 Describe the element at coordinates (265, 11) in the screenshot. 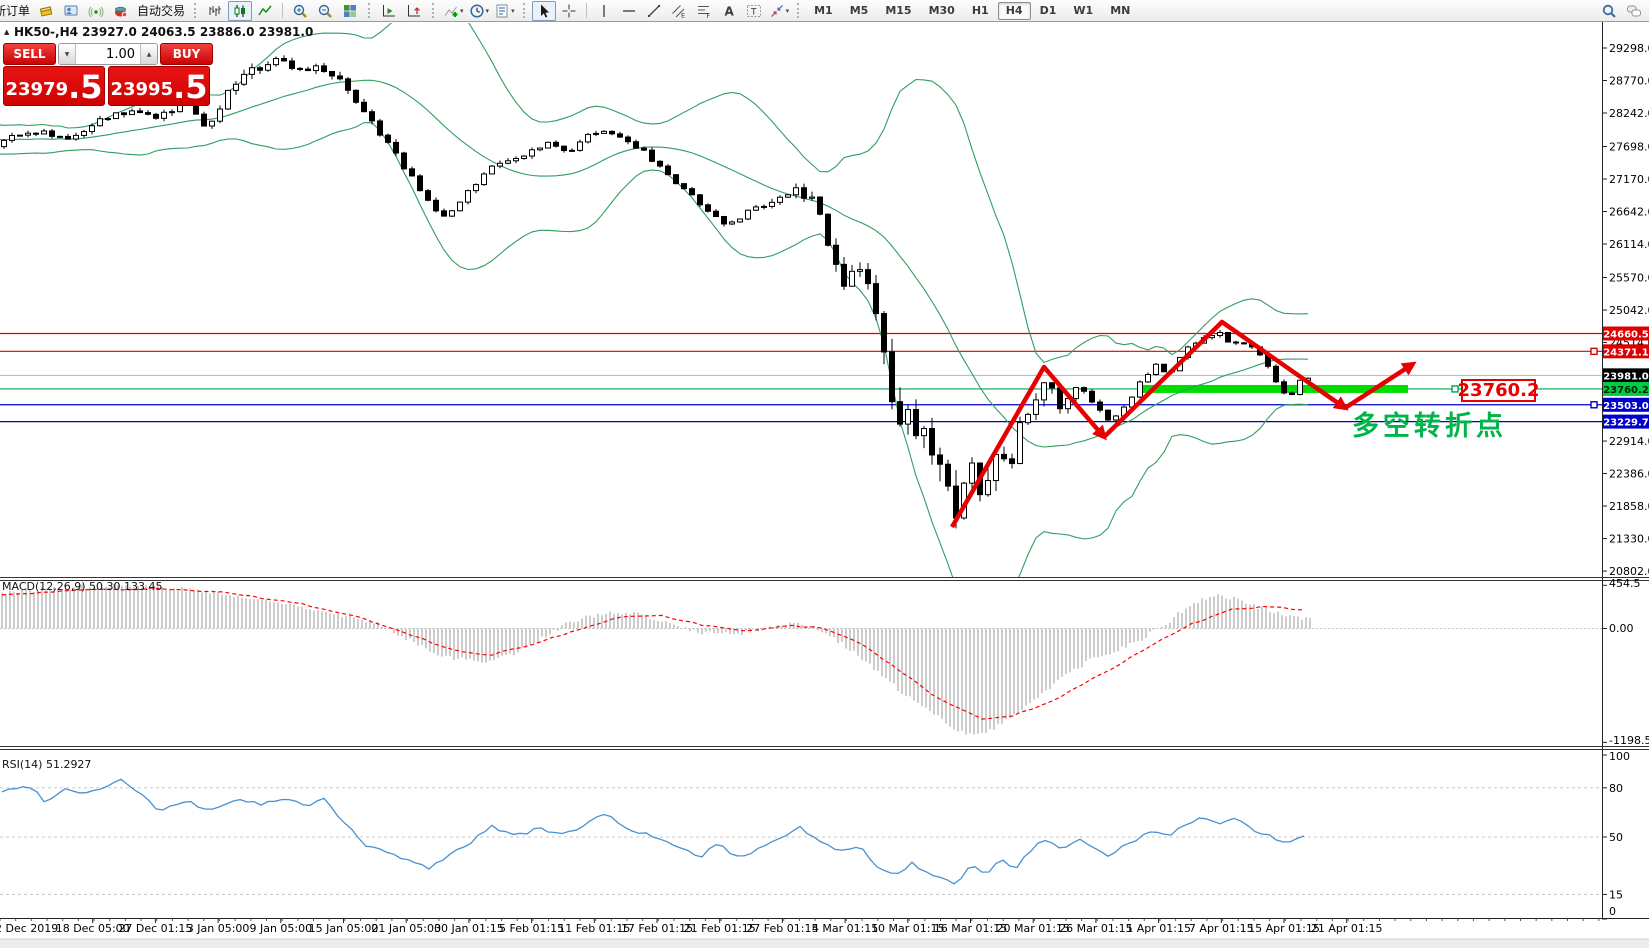

I see `toolbar-line-chart-button` at that location.